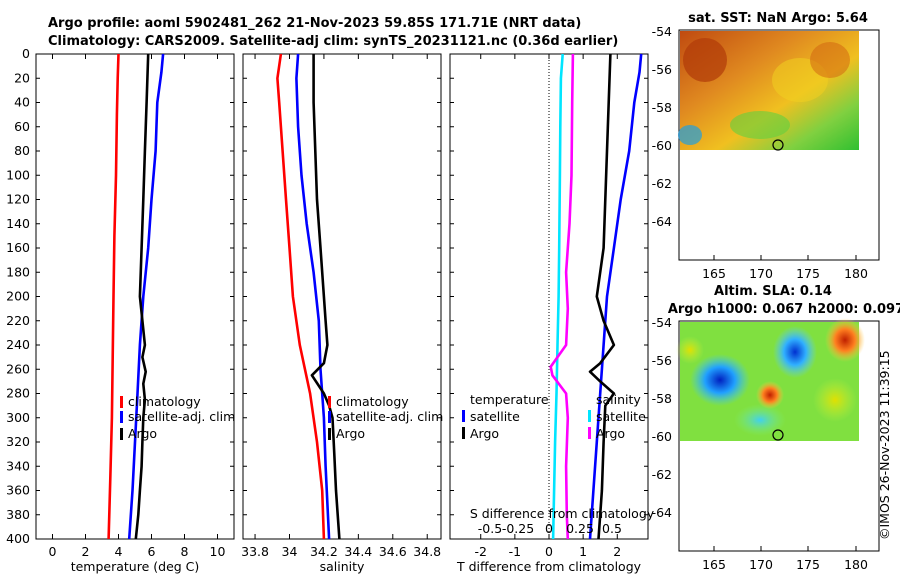 This screenshot has height=580, width=900. I want to click on y-tick-label: 0, so click(26, 53).